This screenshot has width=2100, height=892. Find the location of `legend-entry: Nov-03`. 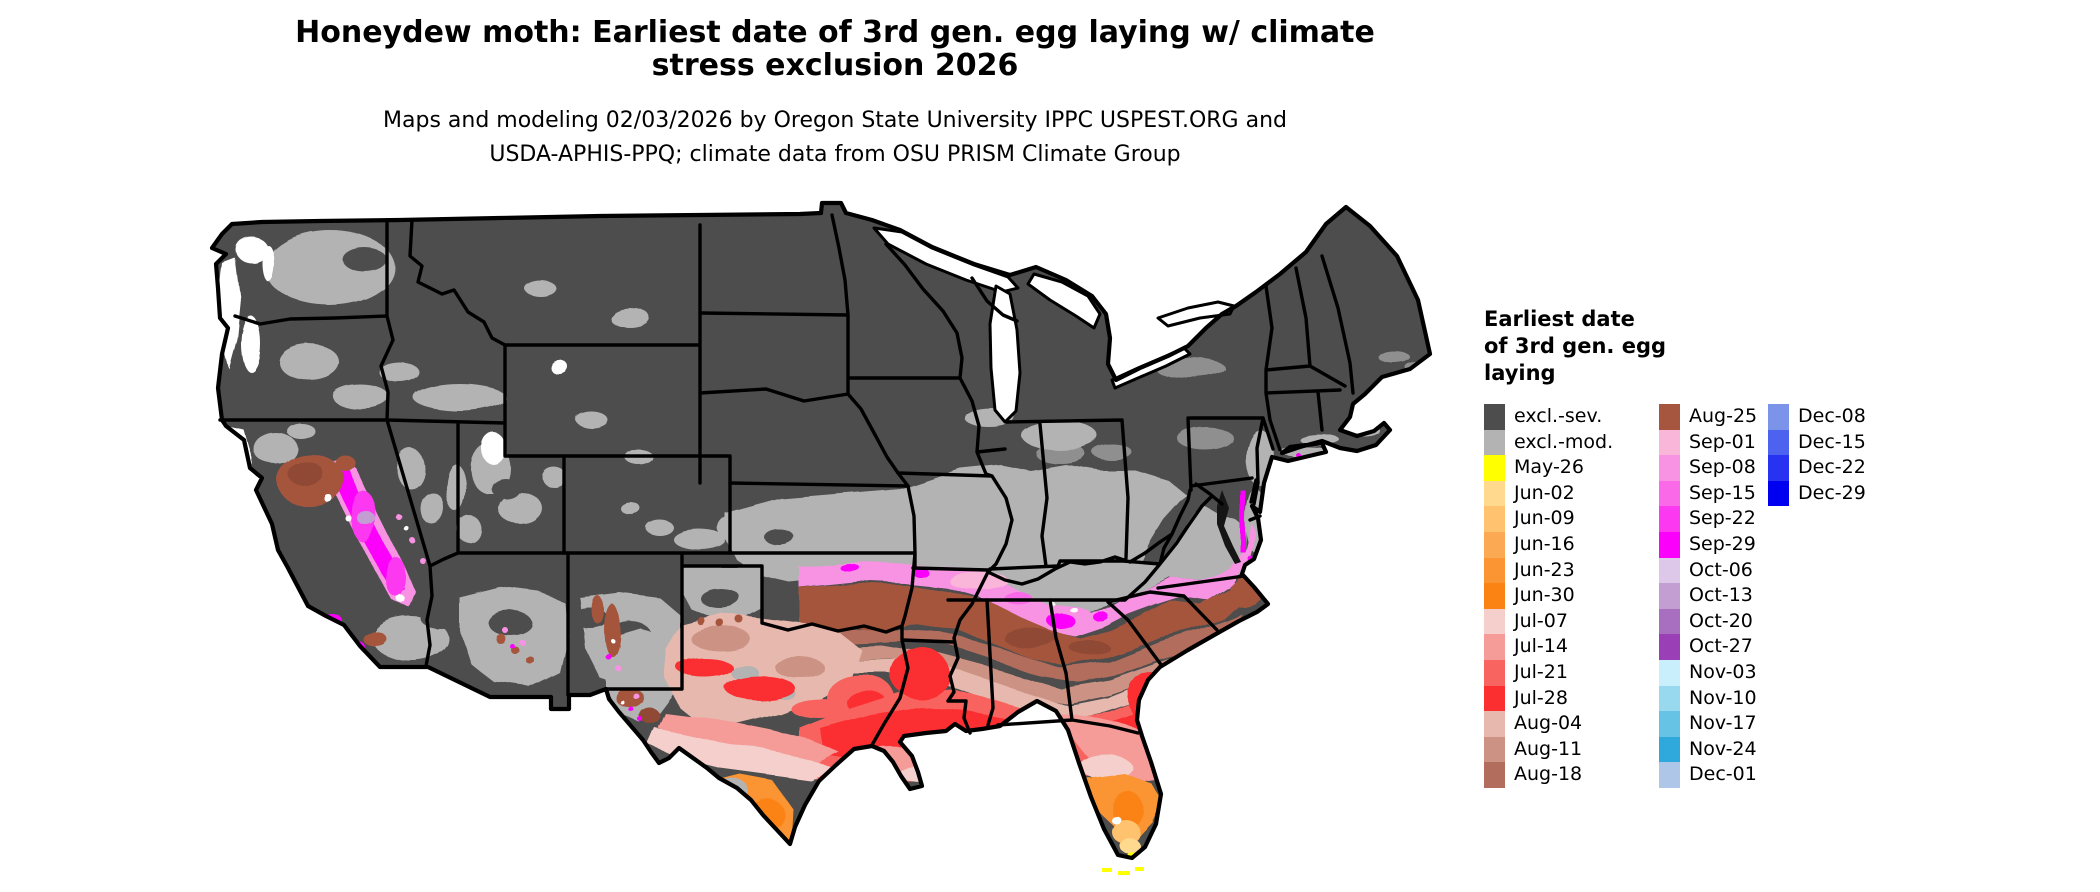

legend-entry: Nov-03 is located at coordinates (1713, 672).